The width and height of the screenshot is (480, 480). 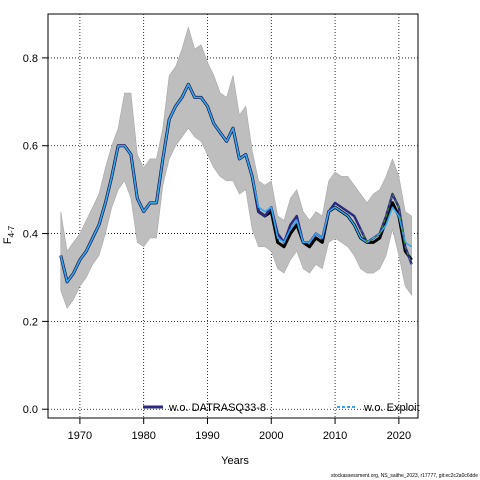 I want to click on y-axis-title-main: F, so click(x=8, y=240).